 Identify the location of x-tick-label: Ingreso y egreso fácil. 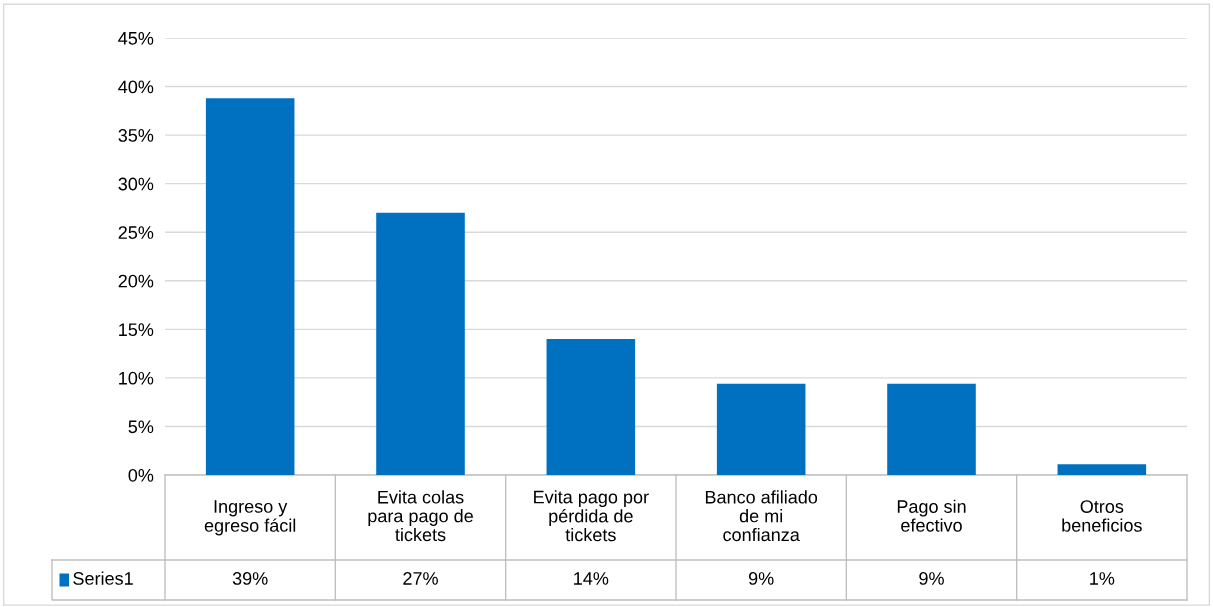
(250, 518).